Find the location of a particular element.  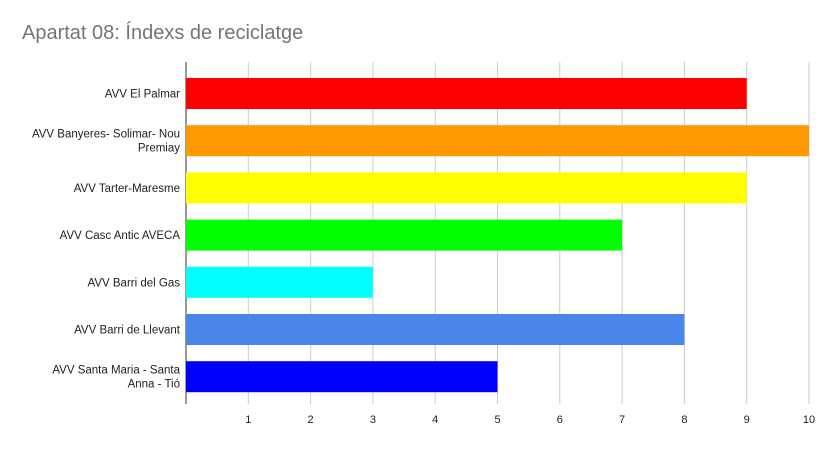

x-tick-label: 8 is located at coordinates (684, 420).